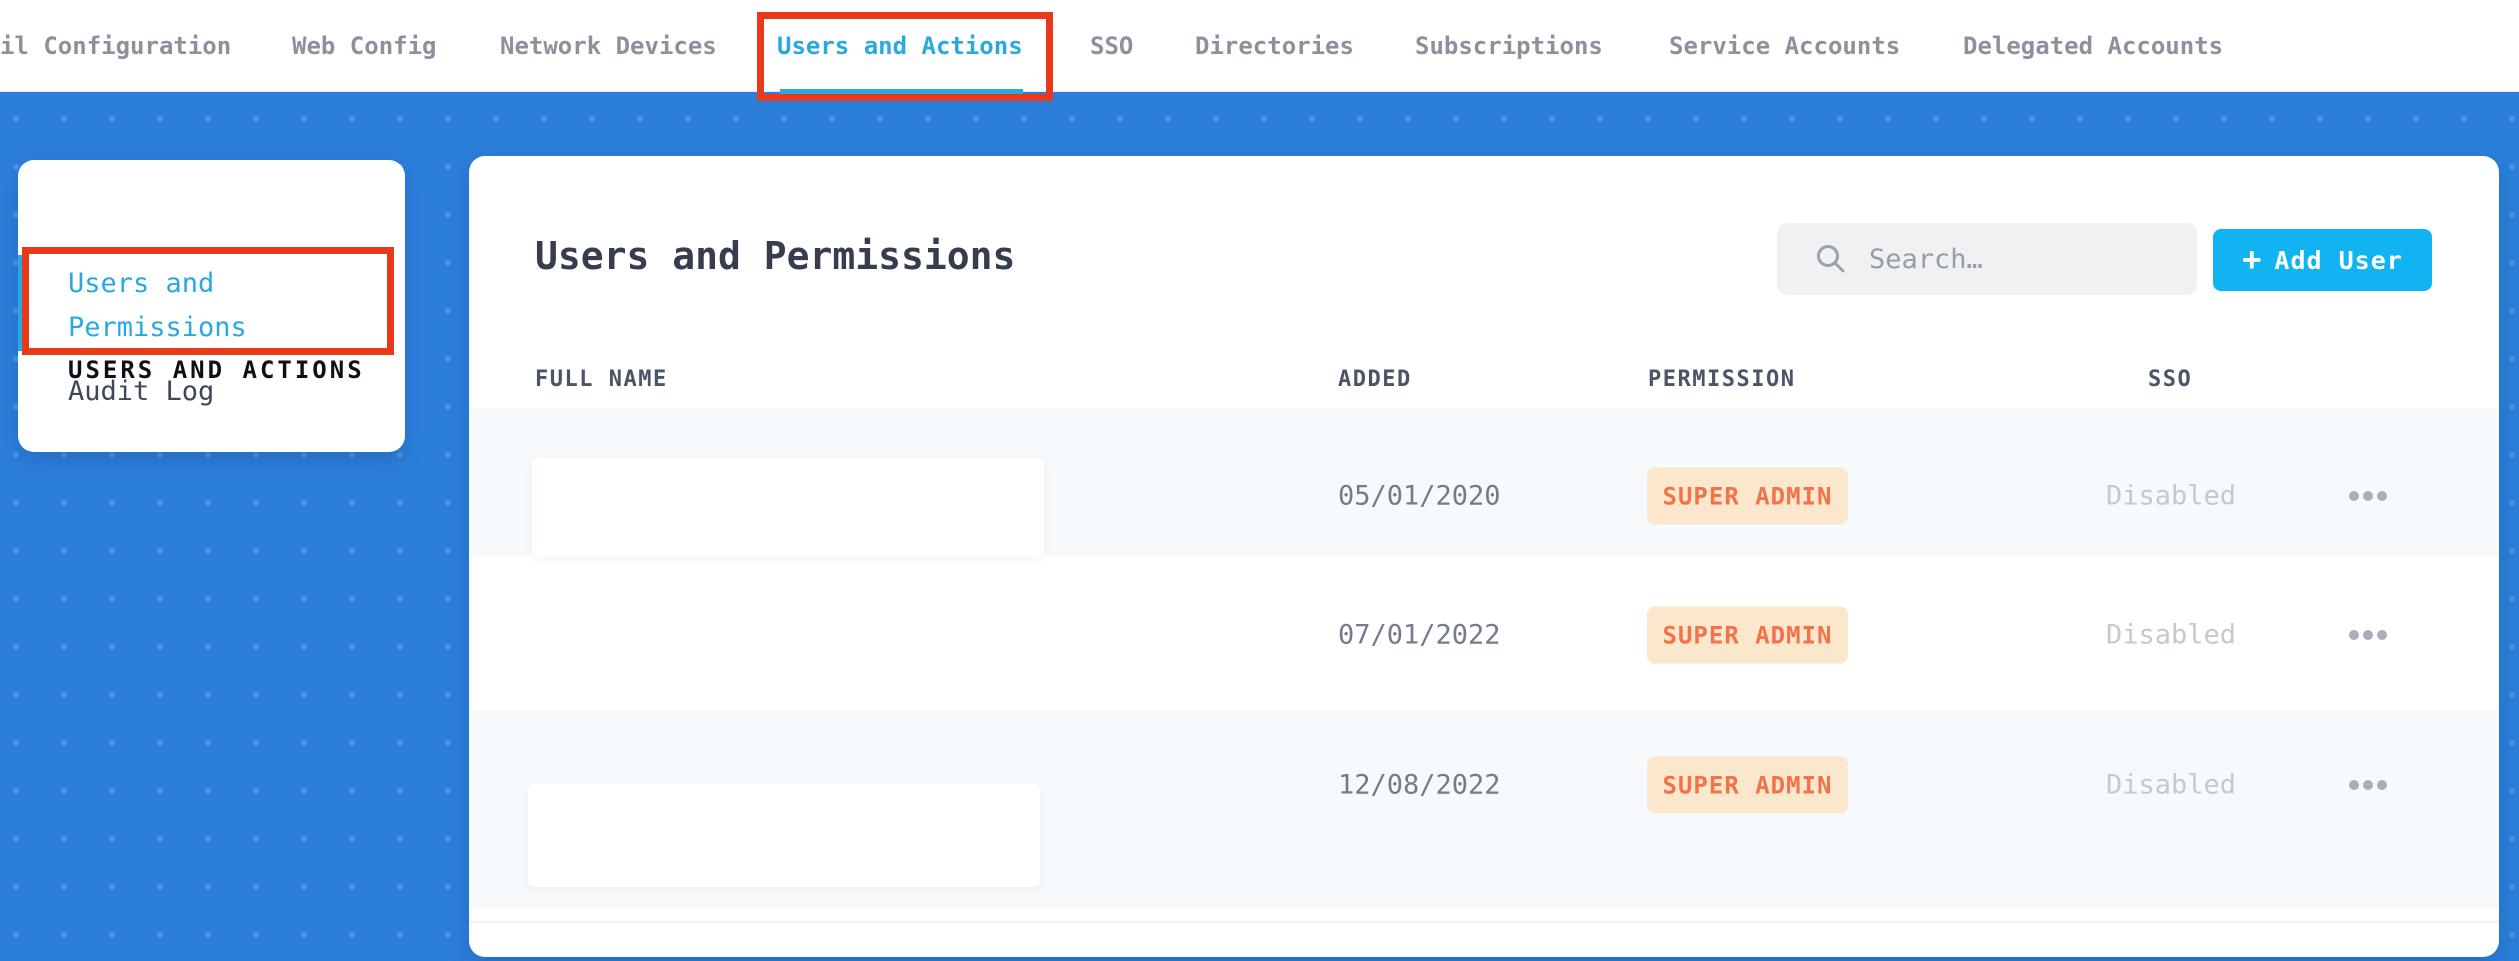 Image resolution: width=2519 pixels, height=961 pixels. What do you see at coordinates (157, 327) in the screenshot?
I see `sidebar-item-label-line2: Permissions` at bounding box center [157, 327].